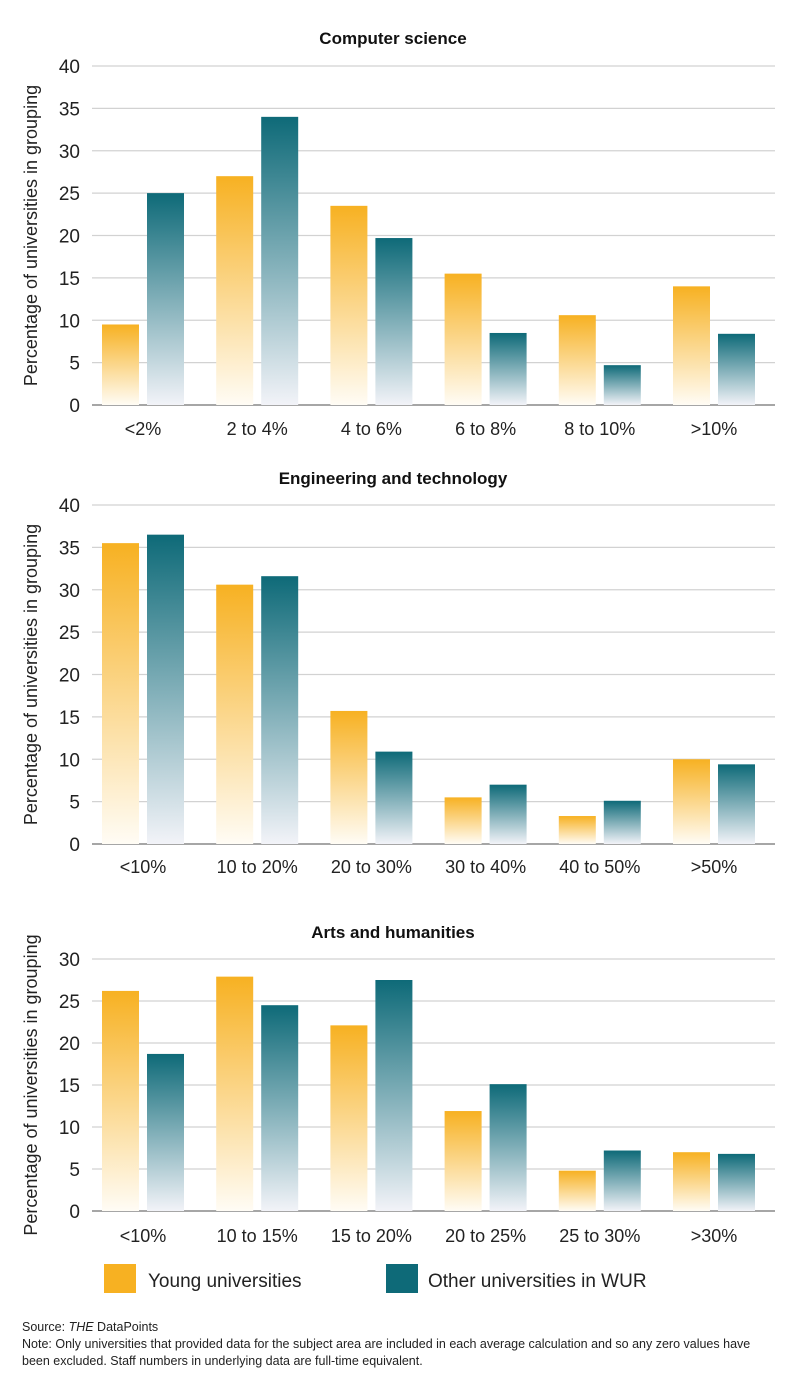 This screenshot has width=785, height=1392. Describe the element at coordinates (599, 867) in the screenshot. I see `x-tick-label: 40 to 50%` at that location.